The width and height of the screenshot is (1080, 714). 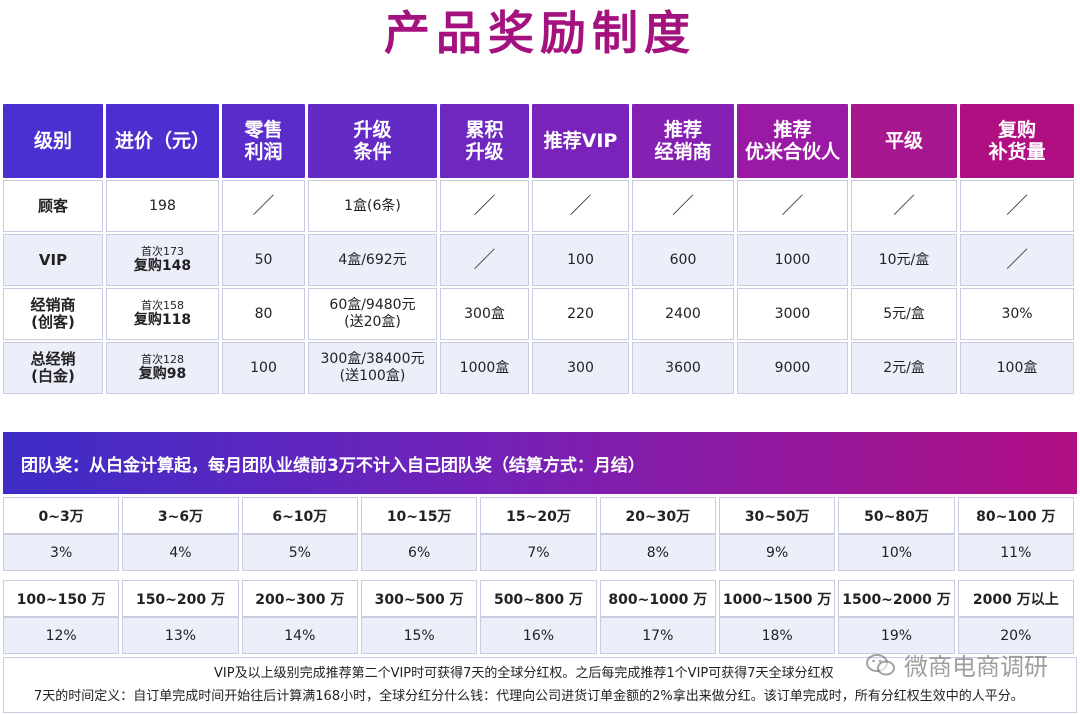 What do you see at coordinates (792, 206) in the screenshot?
I see `rec-partner-value: ／` at bounding box center [792, 206].